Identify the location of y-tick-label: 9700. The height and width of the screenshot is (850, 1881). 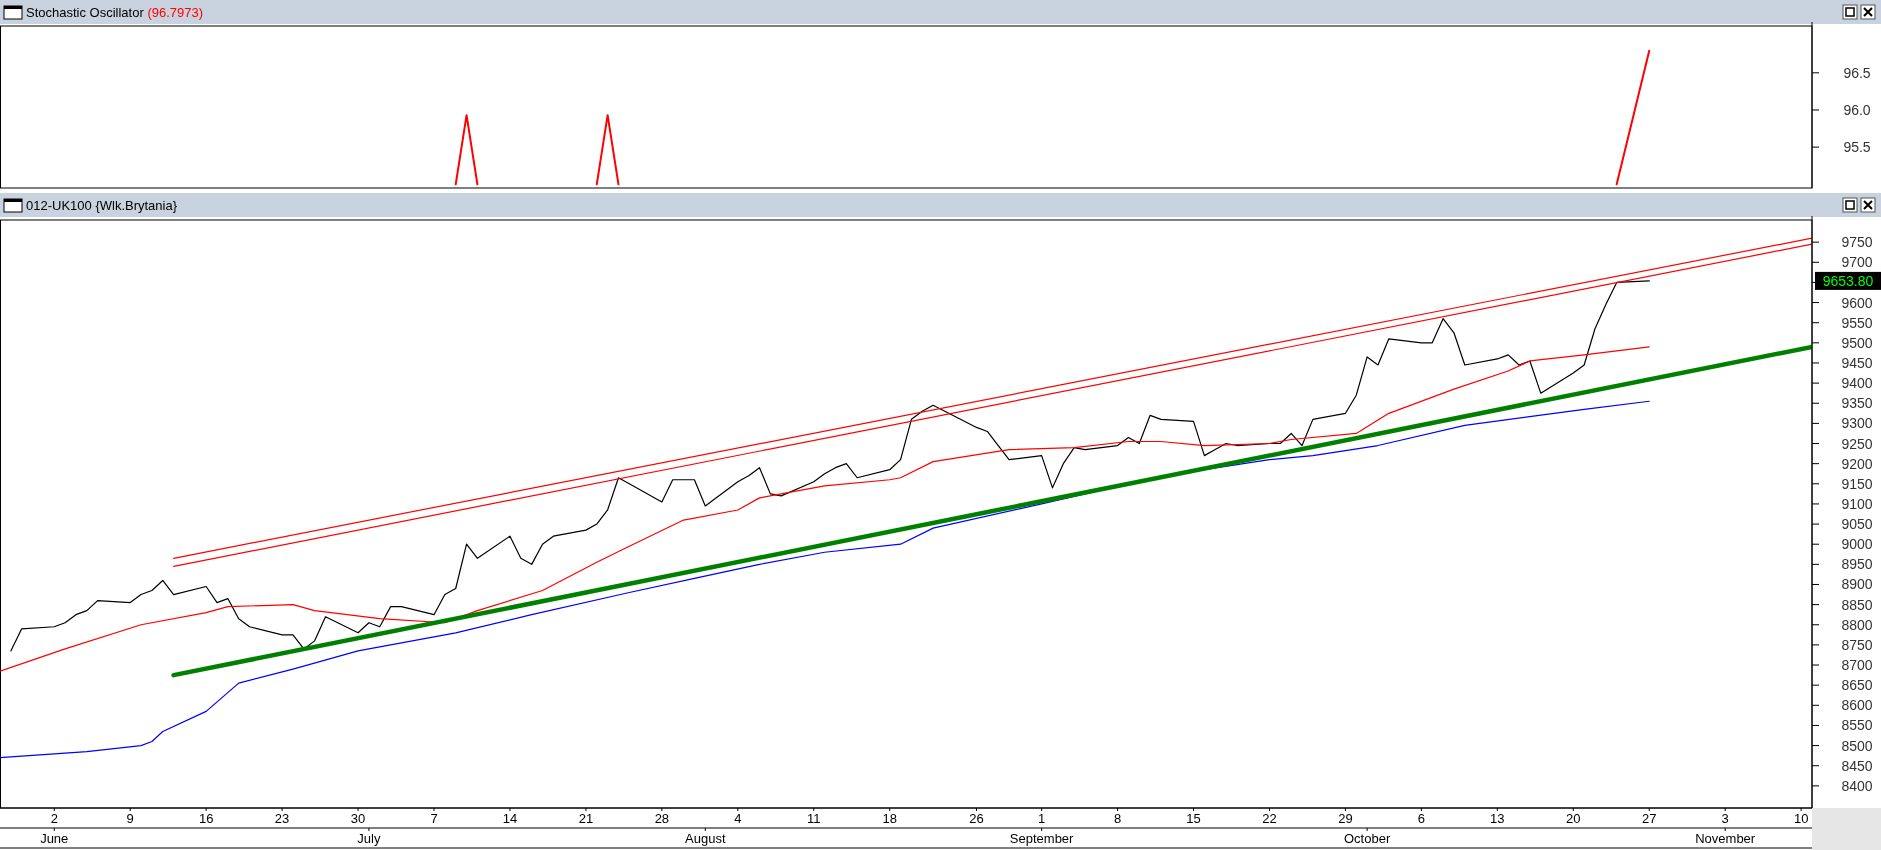
(1857, 262).